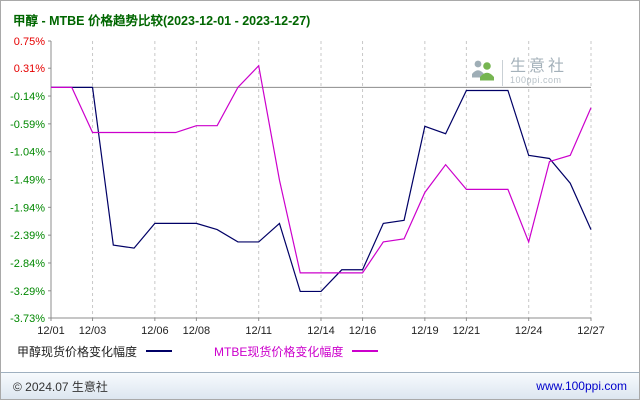 This screenshot has width=640, height=400. I want to click on y-tick-label: 0.75%, so click(29, 42).